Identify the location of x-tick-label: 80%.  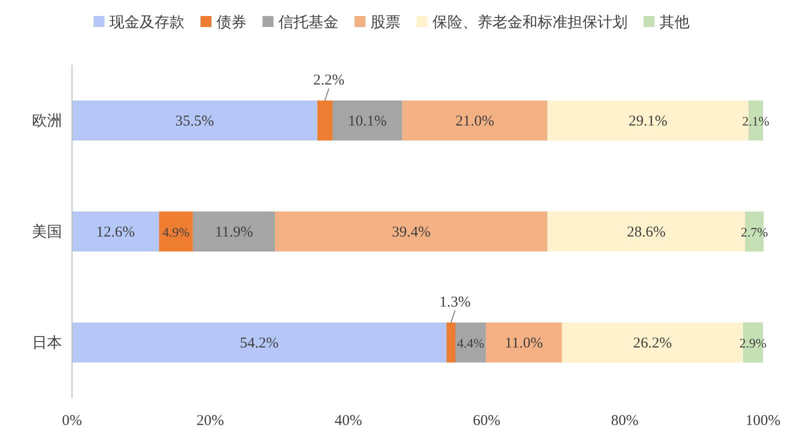
(625, 421).